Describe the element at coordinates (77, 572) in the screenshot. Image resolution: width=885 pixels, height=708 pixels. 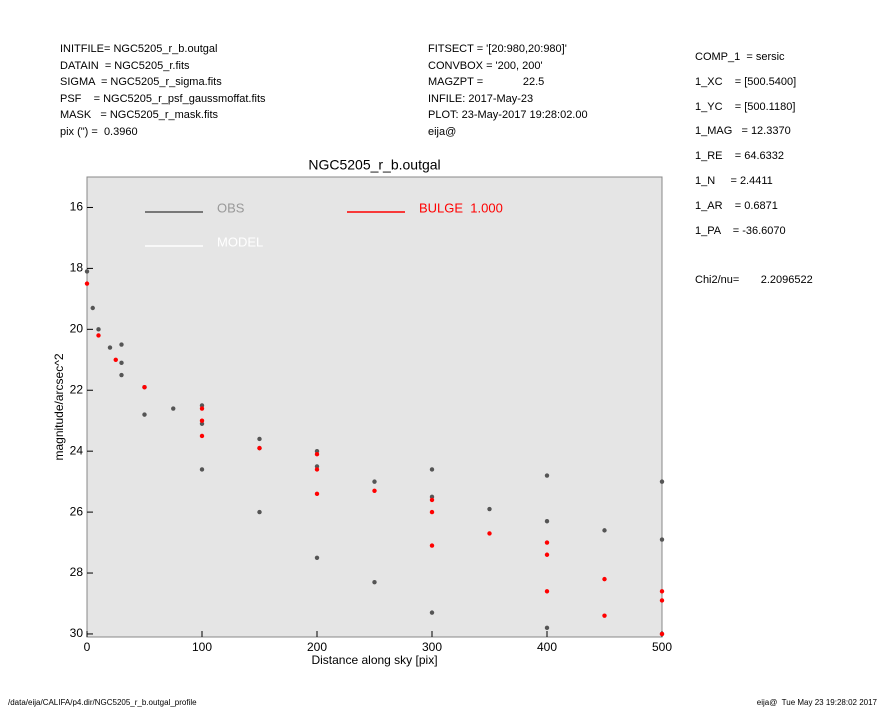
I see `y-tick-label: 28` at that location.